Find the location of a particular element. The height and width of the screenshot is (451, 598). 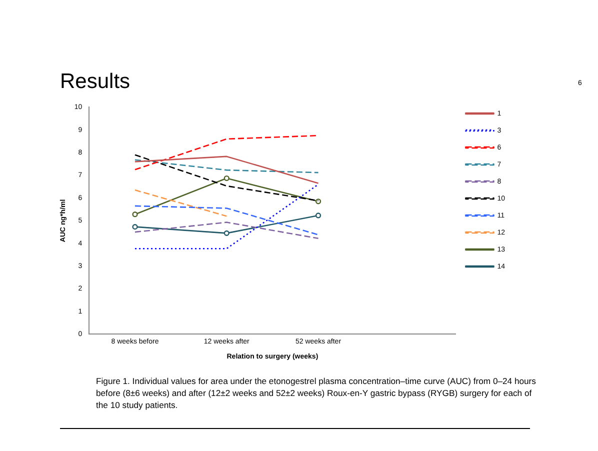

caption: Figure 1. Individual values for area under the etonogestrel plasma concentration–time curve (AUC) from 0–24 hours before (8±6 weeks) and after (12±2 weeks and 52±2 weeks) Roux-en-Y gastric bypass (RYGB) surgery for each of the 10 study patients. is located at coordinates (316, 393).